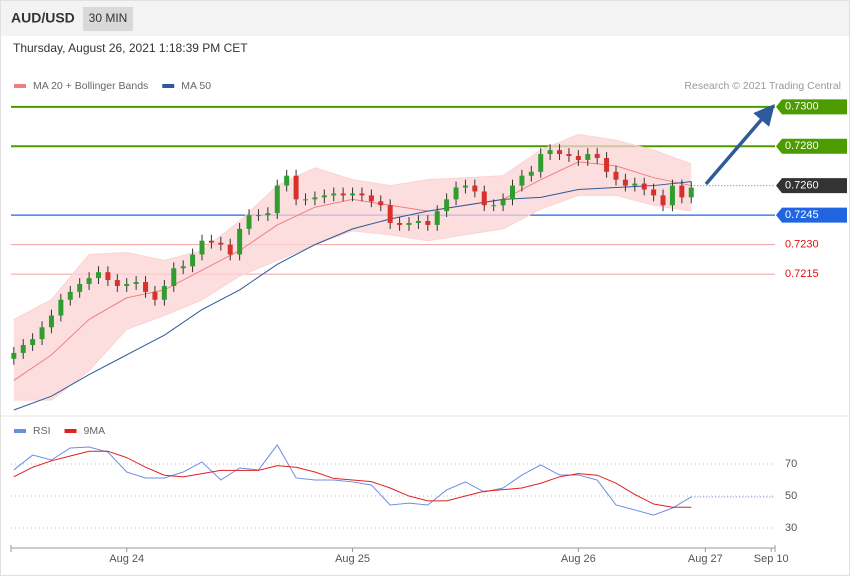 The image size is (850, 576). Describe the element at coordinates (802, 146) in the screenshot. I see `level-label: 0.7280` at that location.